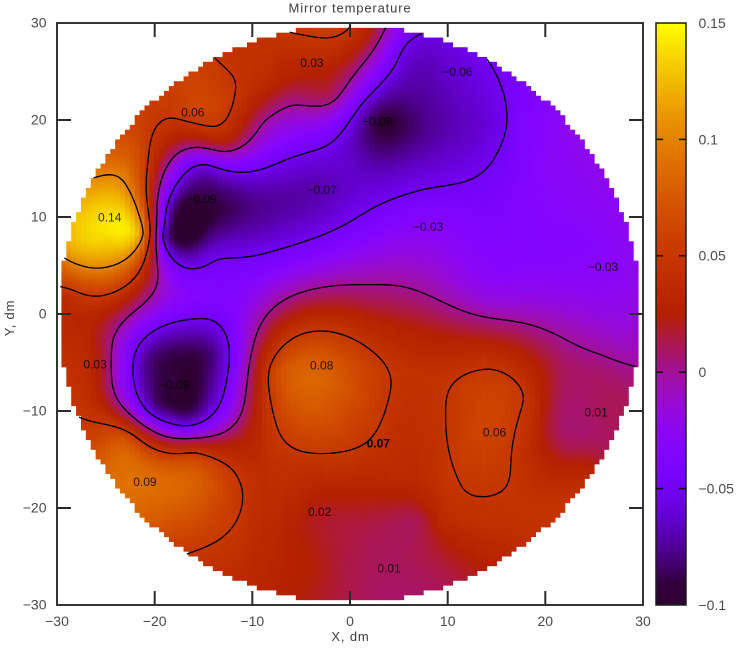 This screenshot has height=655, width=740. What do you see at coordinates (320, 512) in the screenshot?
I see `svg-text: 0.02` at bounding box center [320, 512].